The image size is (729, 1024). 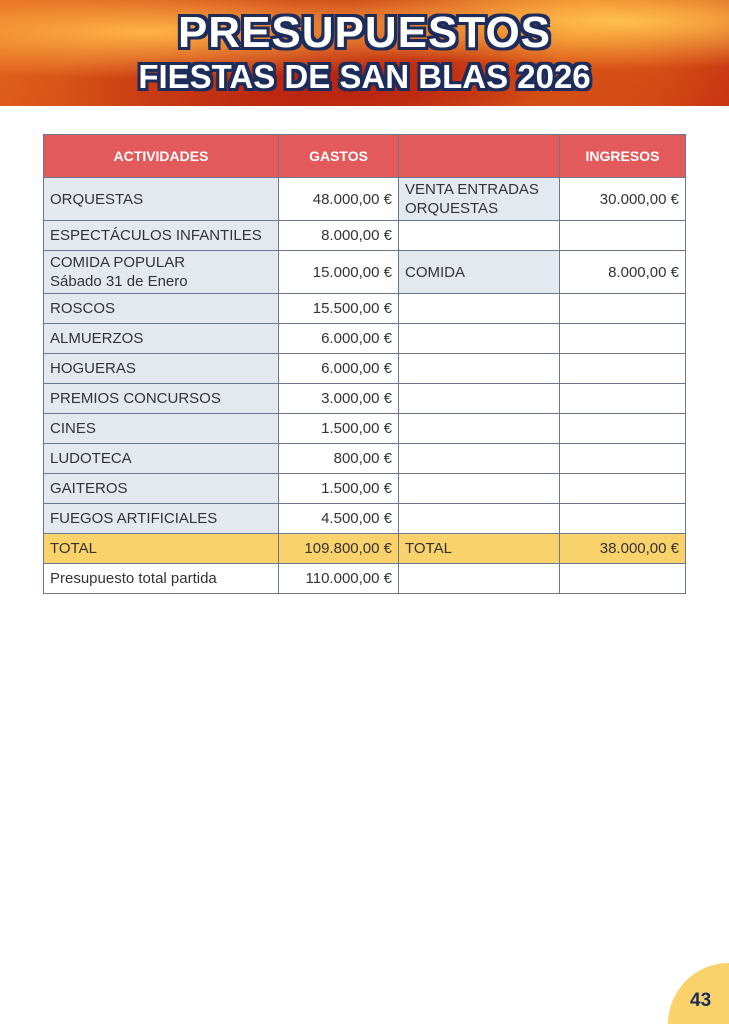 I want to click on table-row: ALMUERZOS 6.000,00 €, so click(x=364, y=338).